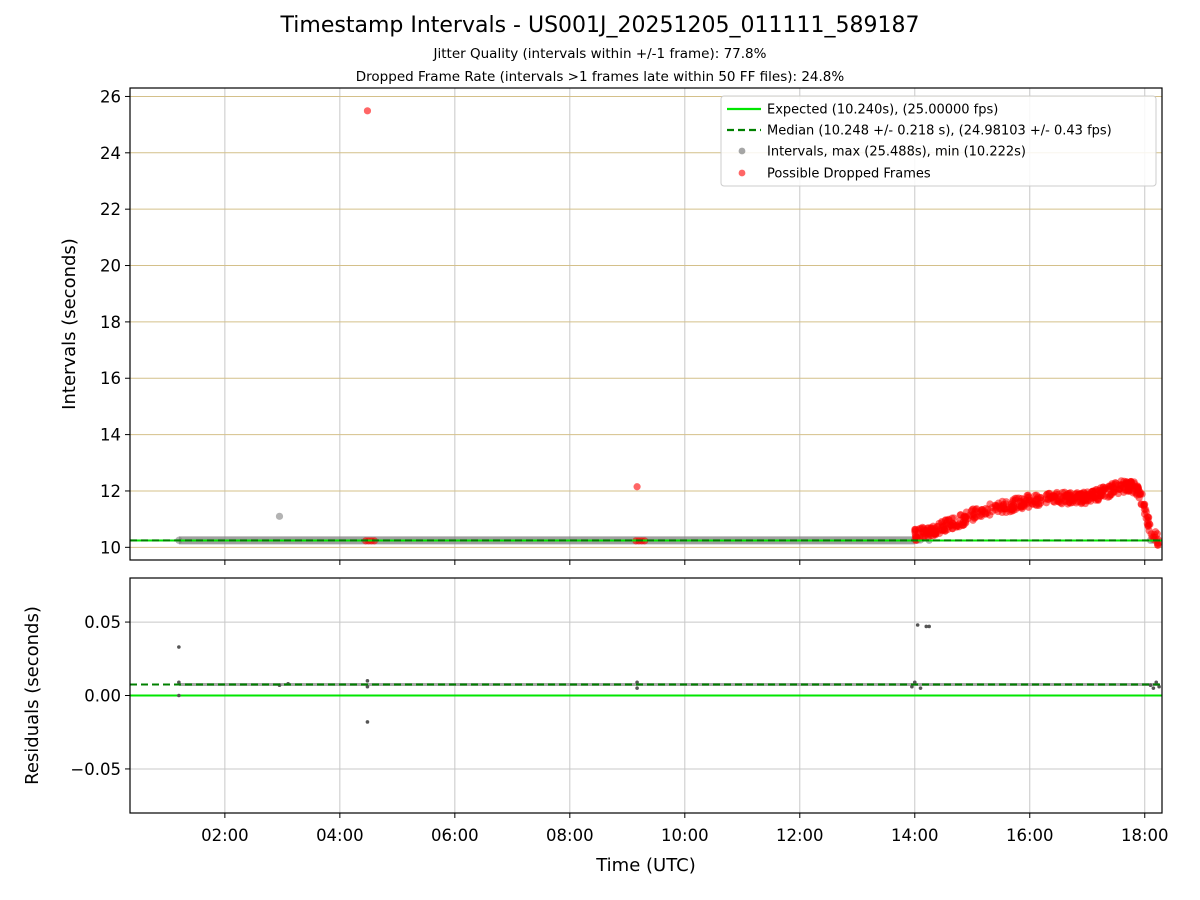 This screenshot has height=900, width=1200. What do you see at coordinates (110, 378) in the screenshot?
I see `y-tick-label: 16` at bounding box center [110, 378].